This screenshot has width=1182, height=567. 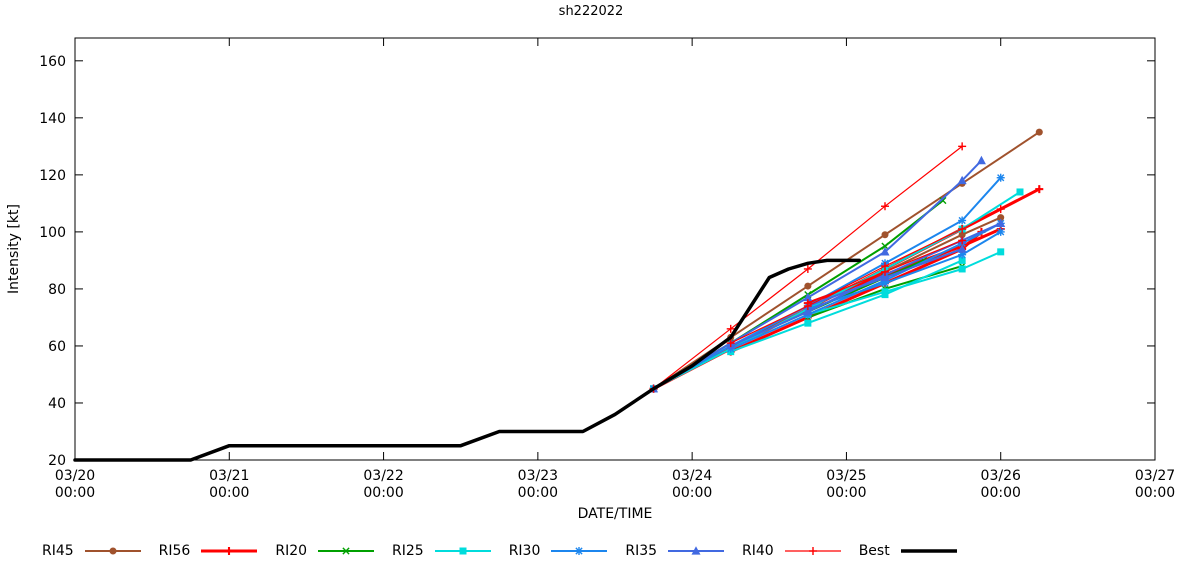 I want to click on y-axis-label: Intensity [kt], so click(x=14, y=249).